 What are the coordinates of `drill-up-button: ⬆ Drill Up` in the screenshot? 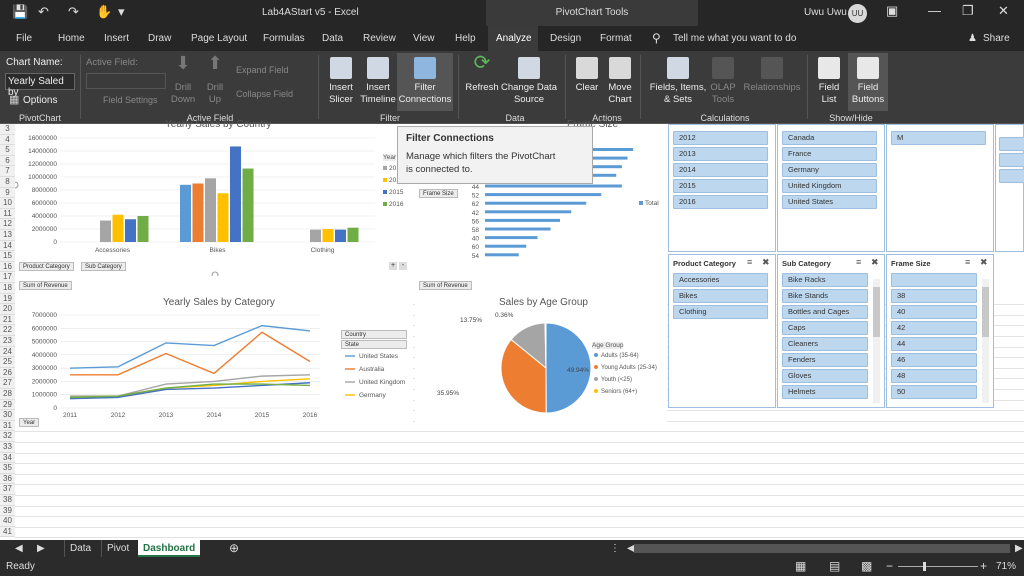 It's located at (215, 80).